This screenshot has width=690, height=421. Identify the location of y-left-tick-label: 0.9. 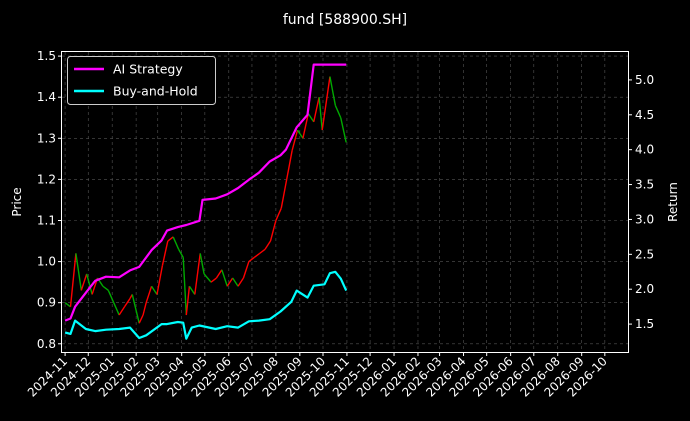
(46, 303).